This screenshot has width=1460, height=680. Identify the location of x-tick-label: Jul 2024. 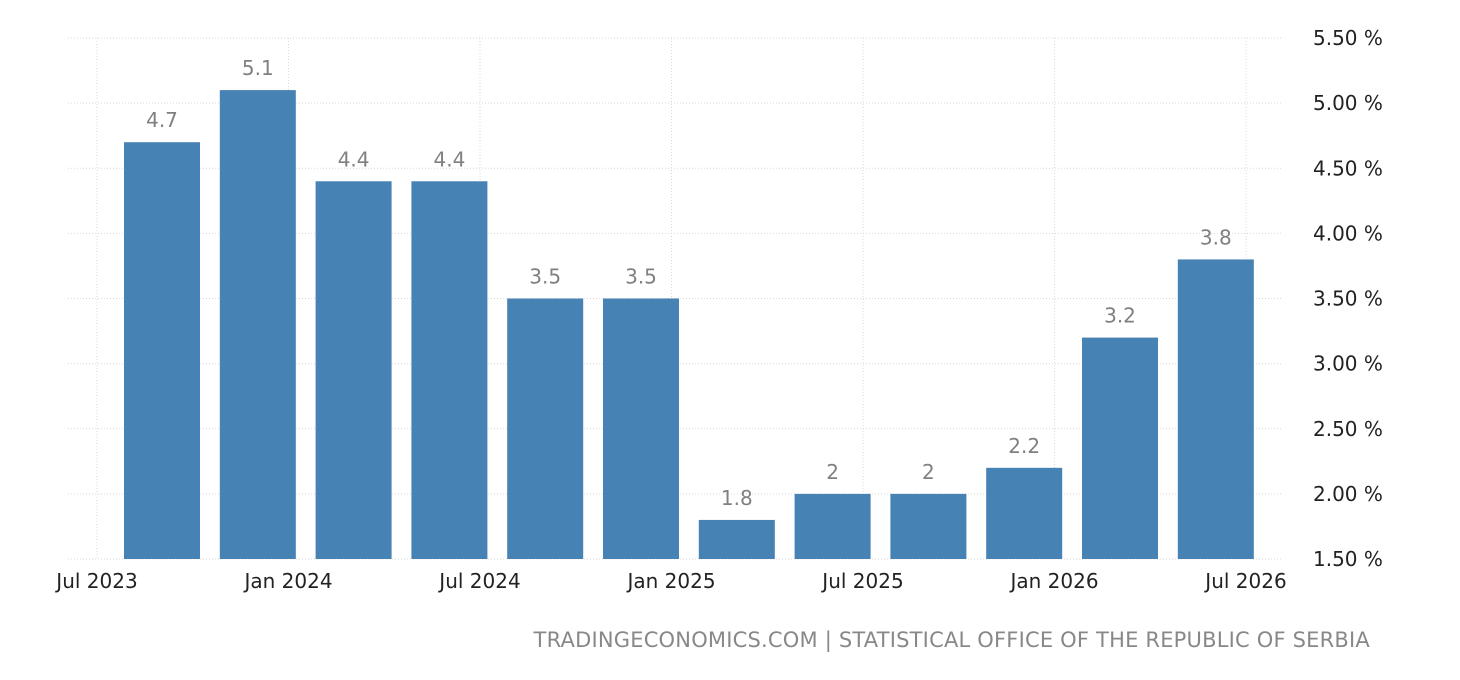
(478, 581).